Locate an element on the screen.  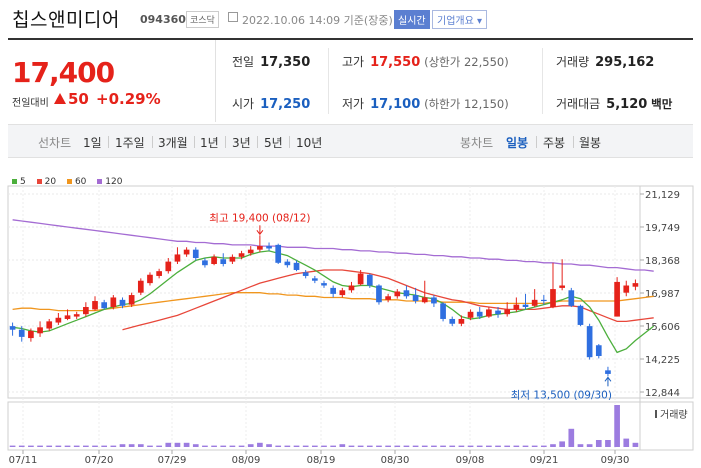
ma60-line is located at coordinates (333, 302).